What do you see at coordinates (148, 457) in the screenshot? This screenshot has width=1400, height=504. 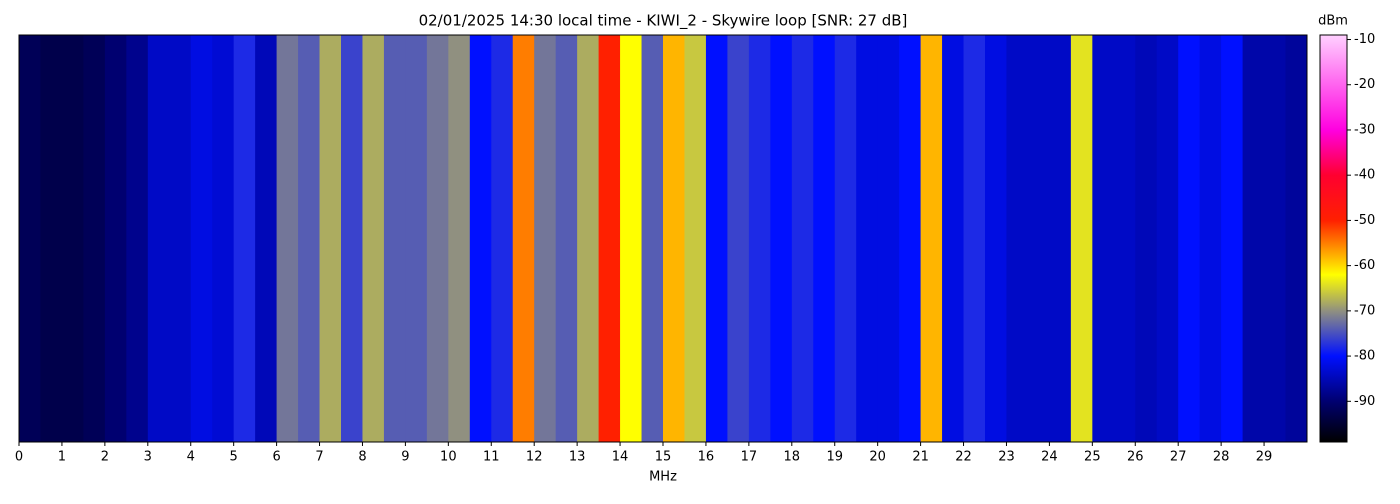 I see `x-tick-label: 3` at bounding box center [148, 457].